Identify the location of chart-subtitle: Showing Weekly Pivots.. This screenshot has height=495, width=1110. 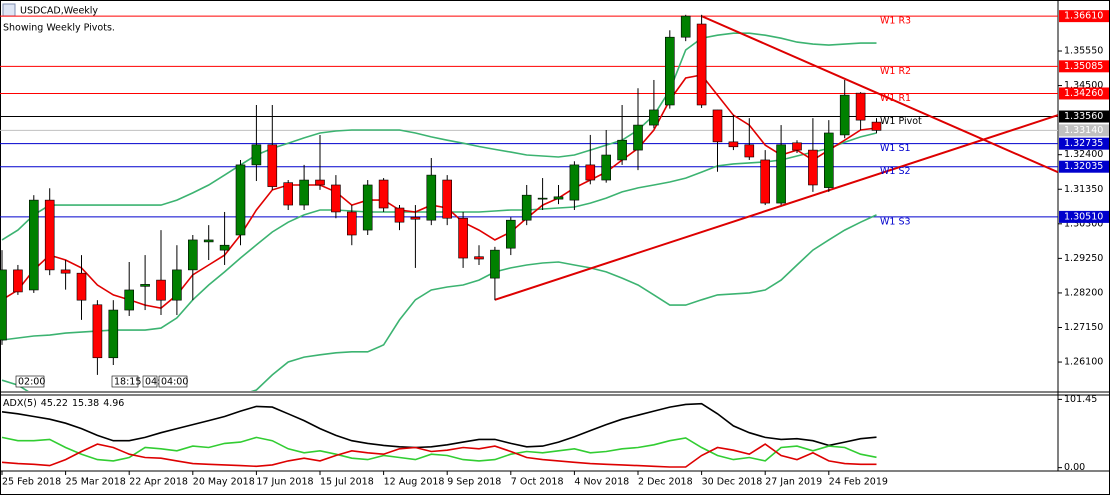
(59, 28).